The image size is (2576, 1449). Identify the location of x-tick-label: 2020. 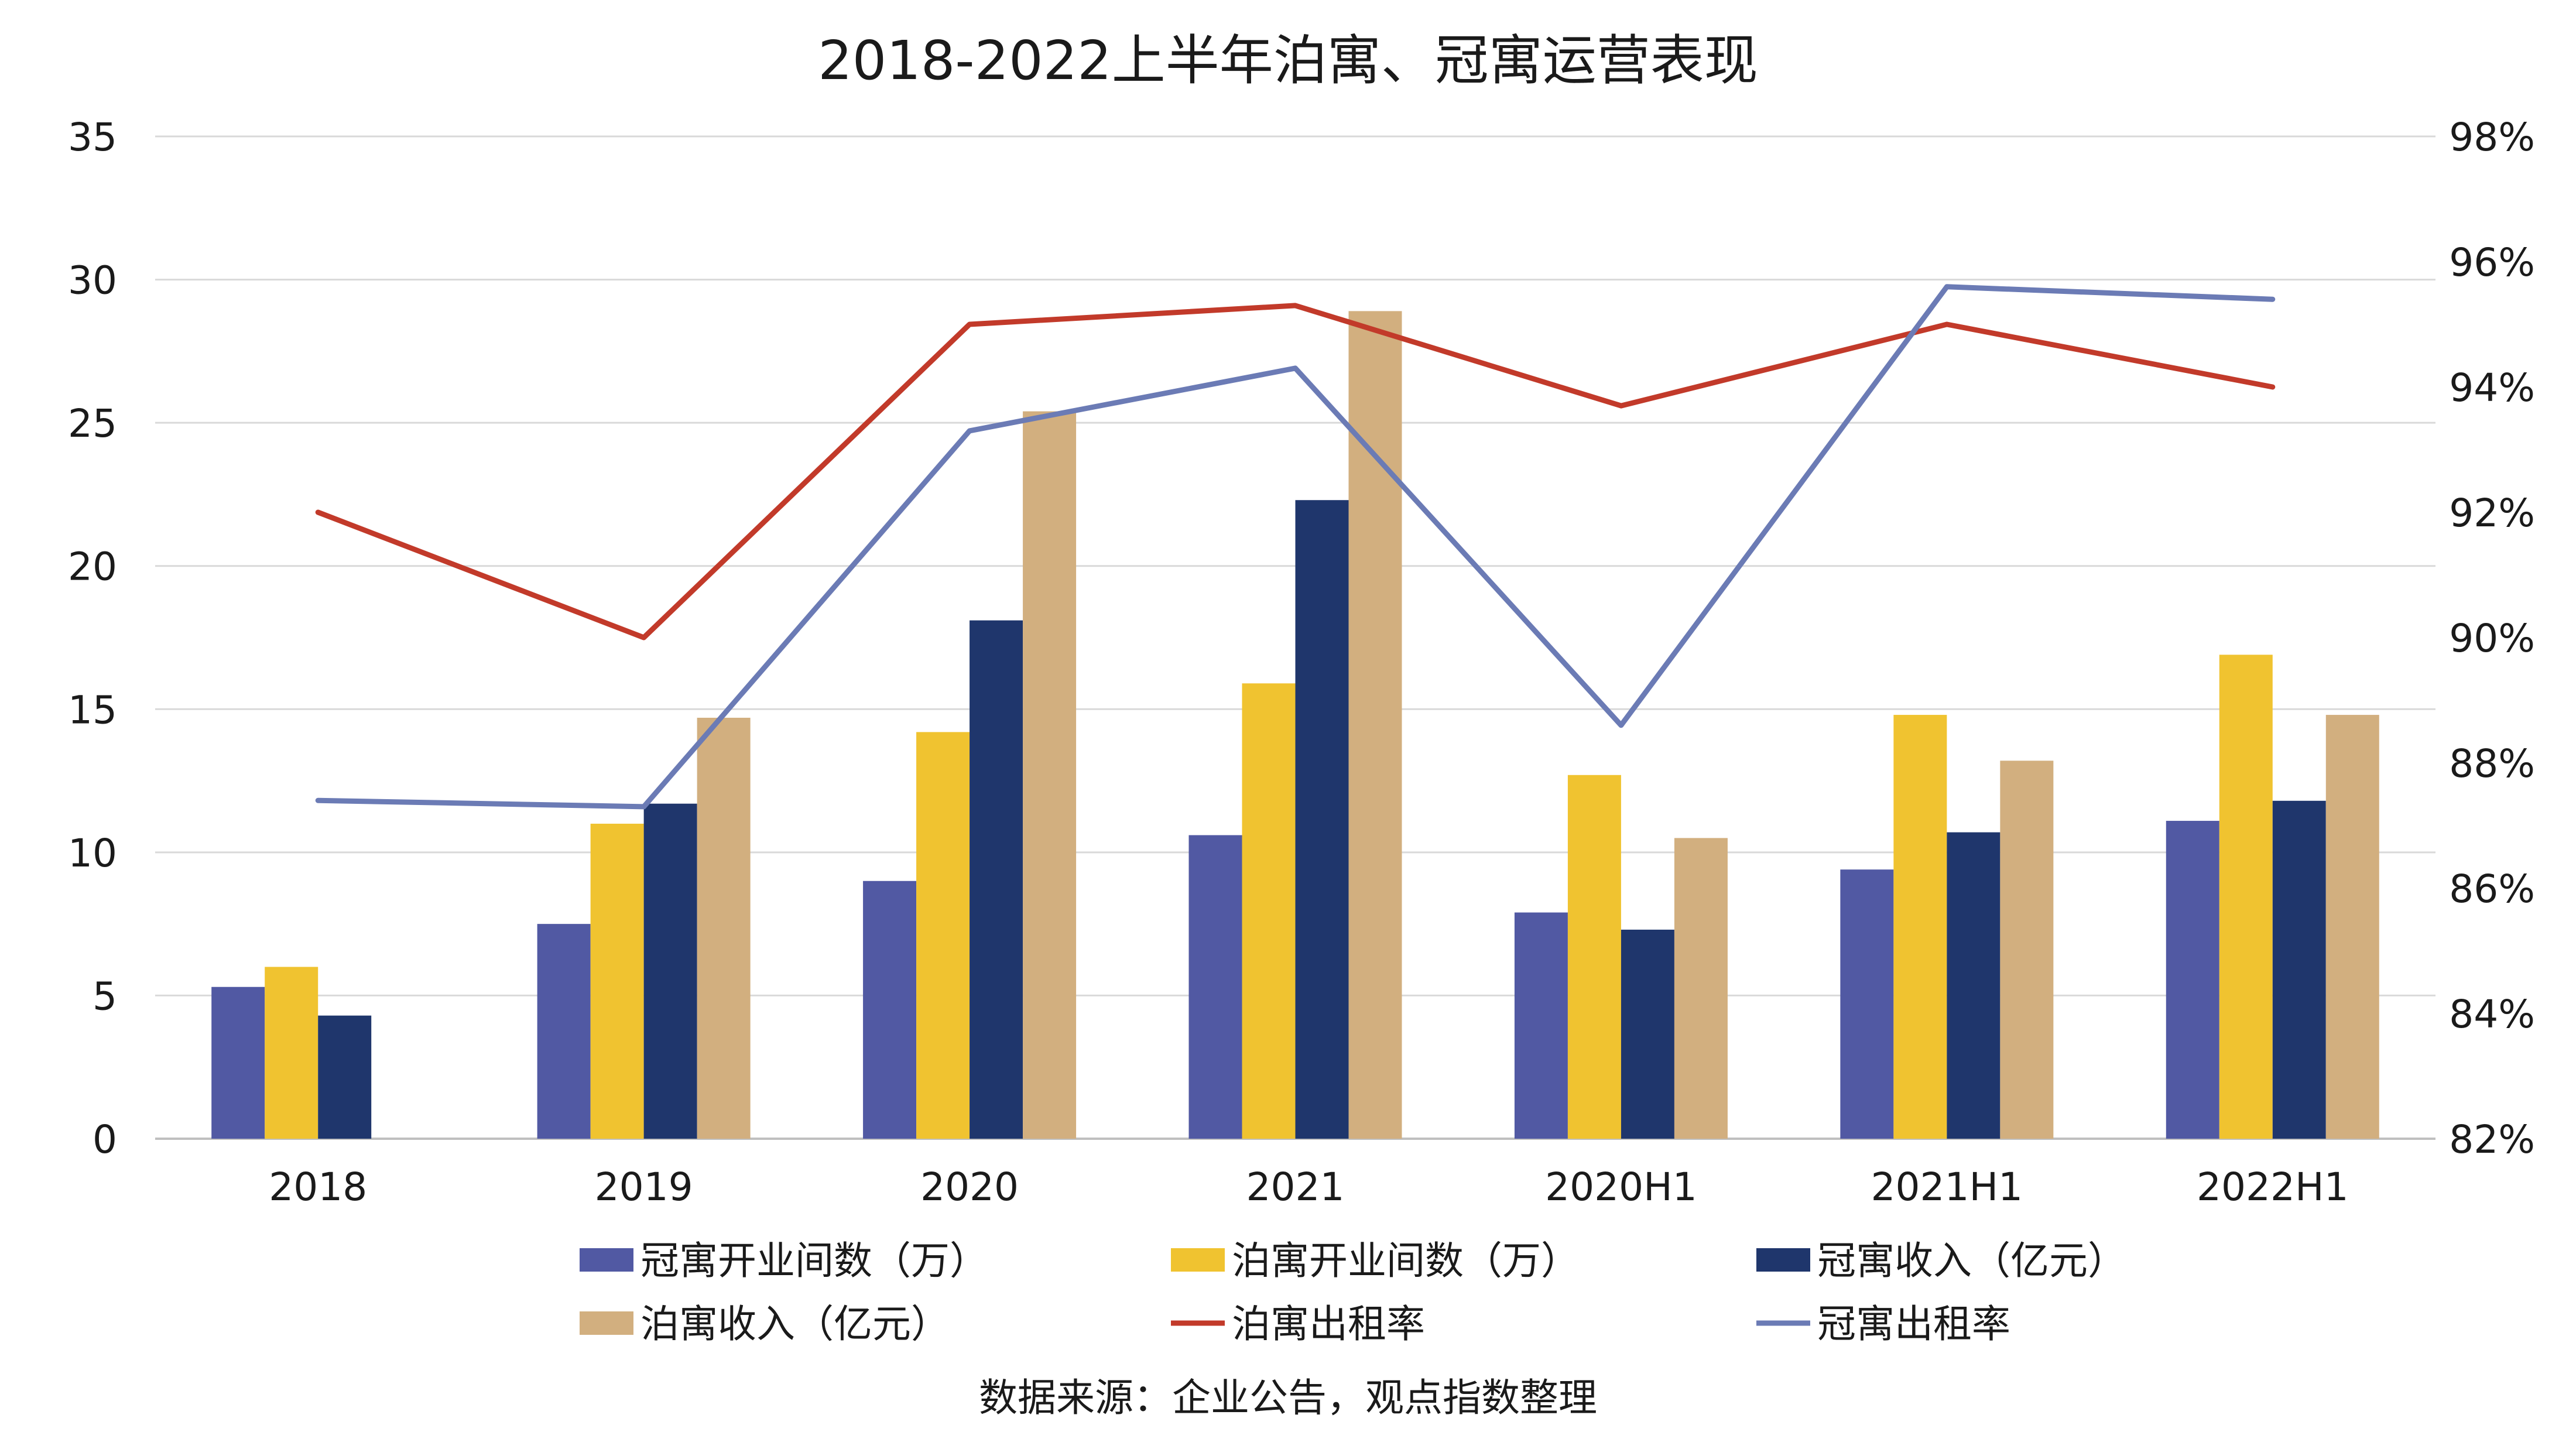
(969, 1187).